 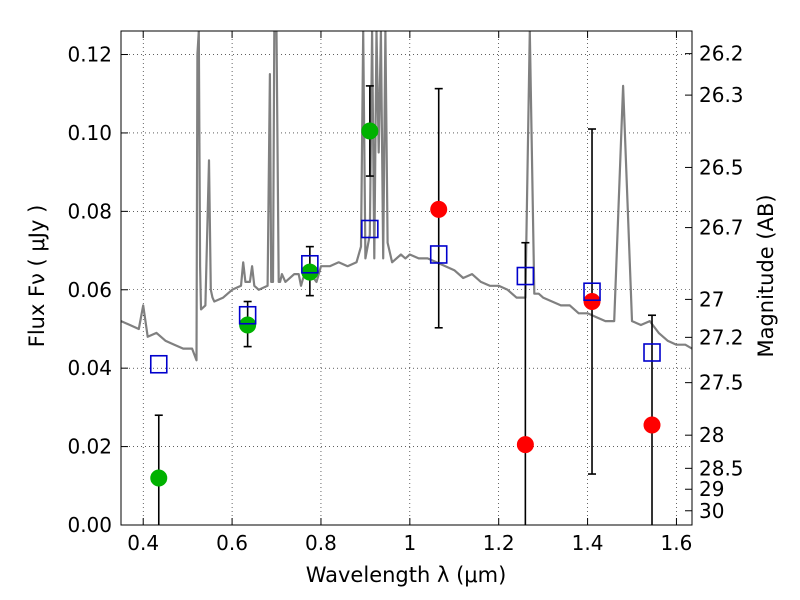 I want to click on right-tick-label: 27.5, so click(x=721, y=383).